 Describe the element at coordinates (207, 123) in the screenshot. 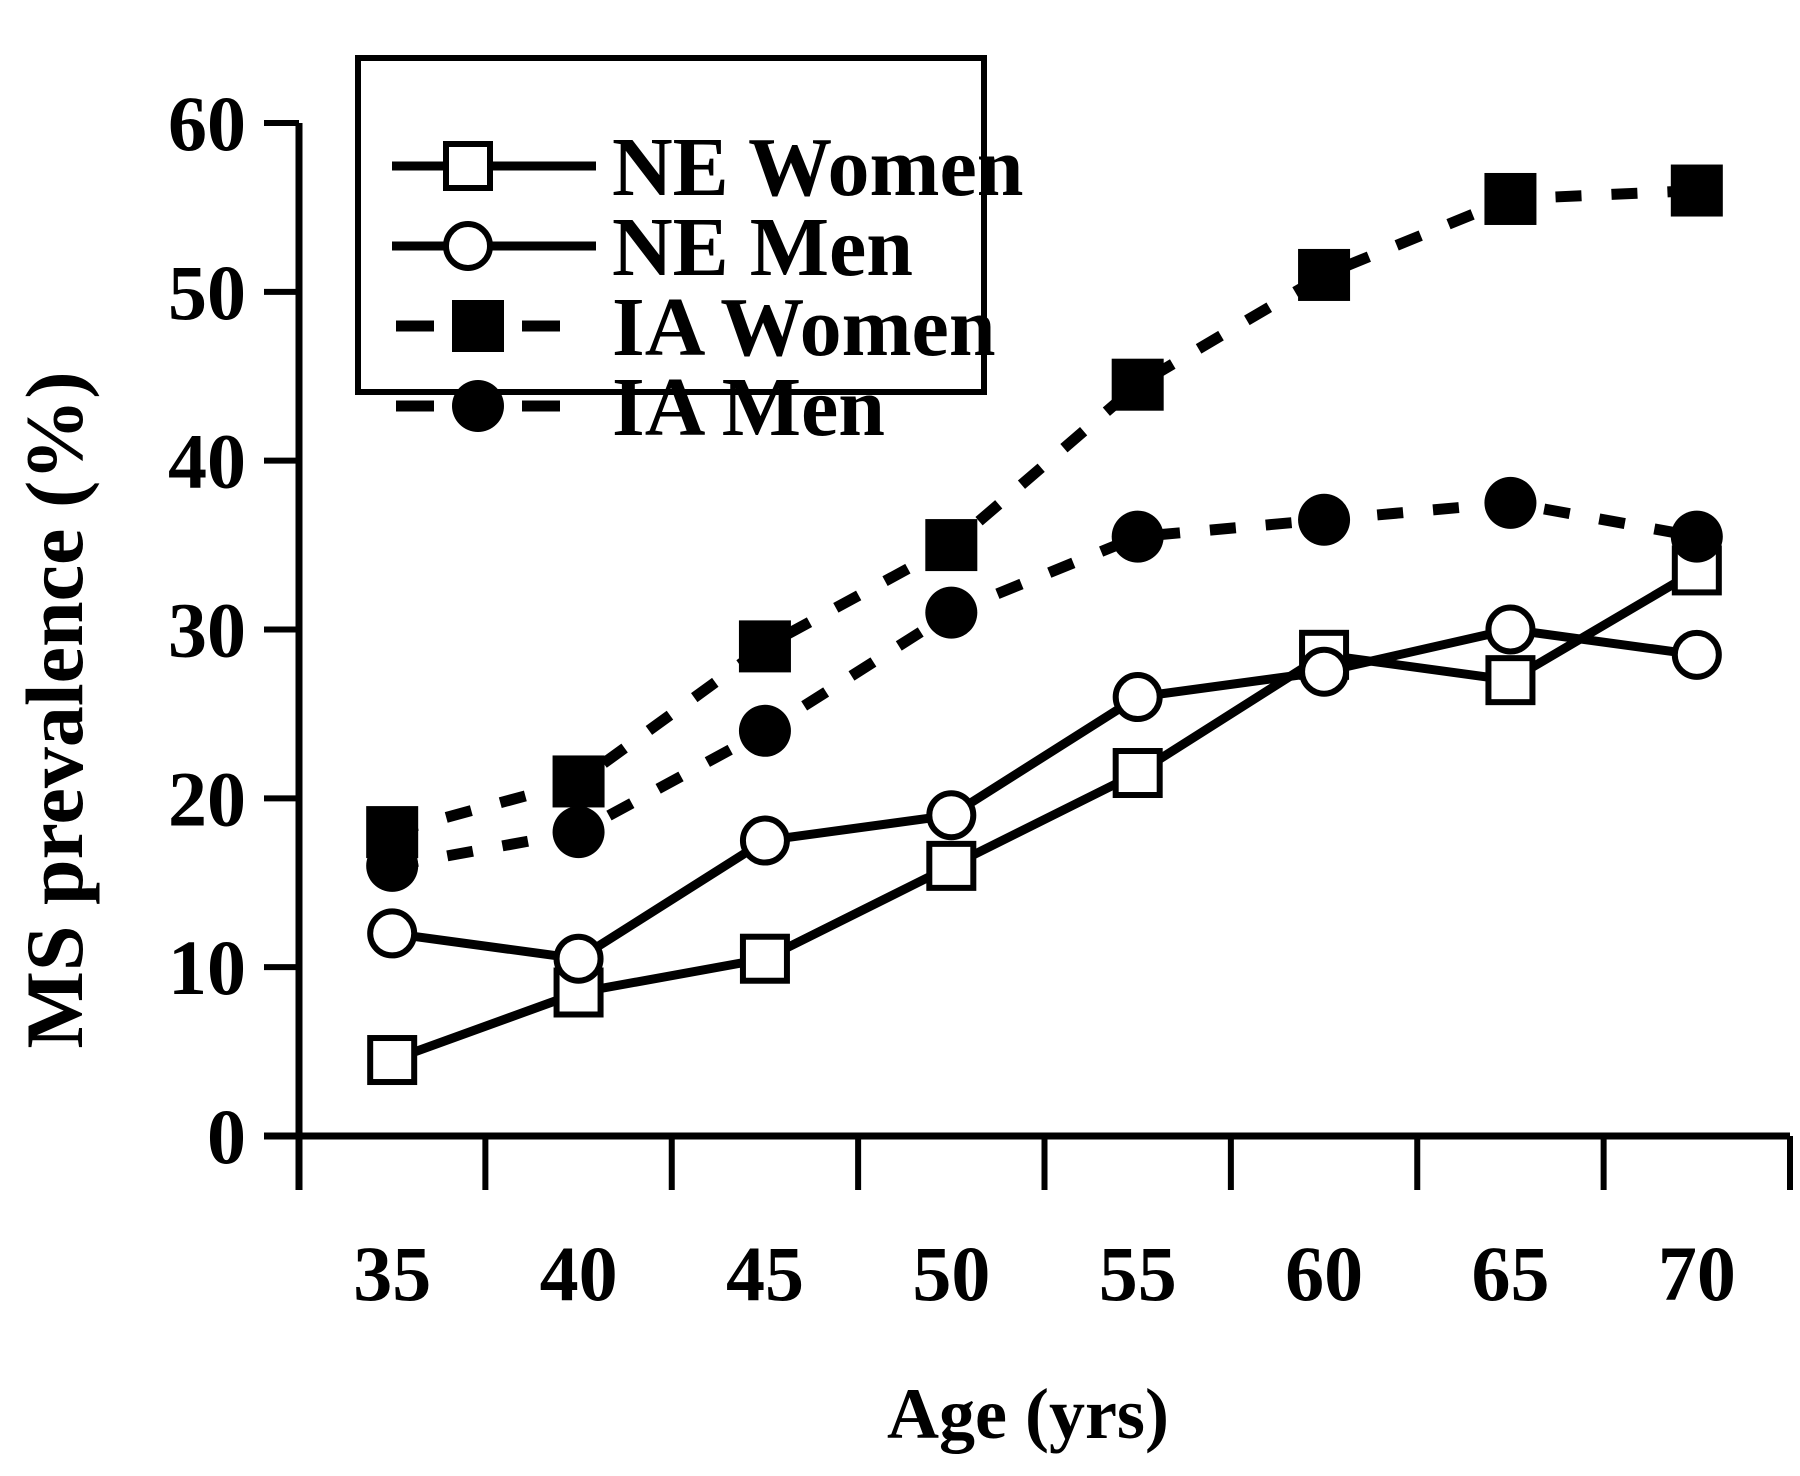

I see `y-tick-label: 60` at that location.